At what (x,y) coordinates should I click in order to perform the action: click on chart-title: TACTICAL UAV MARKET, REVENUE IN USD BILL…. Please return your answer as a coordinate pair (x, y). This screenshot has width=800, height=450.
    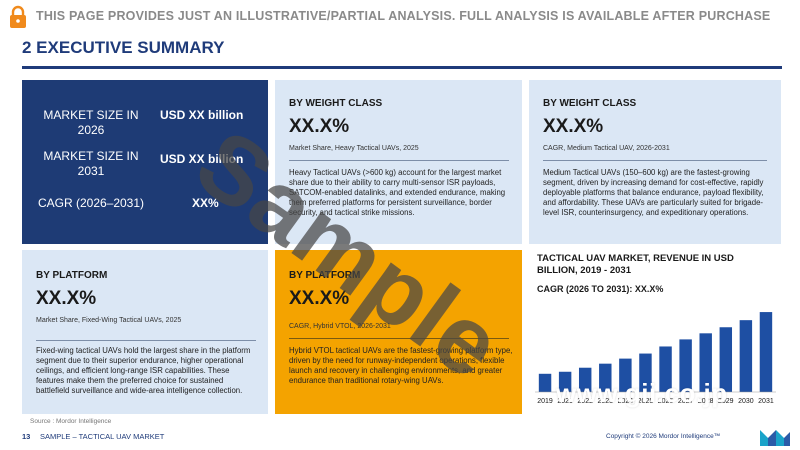
    Looking at the image, I should click on (635, 264).